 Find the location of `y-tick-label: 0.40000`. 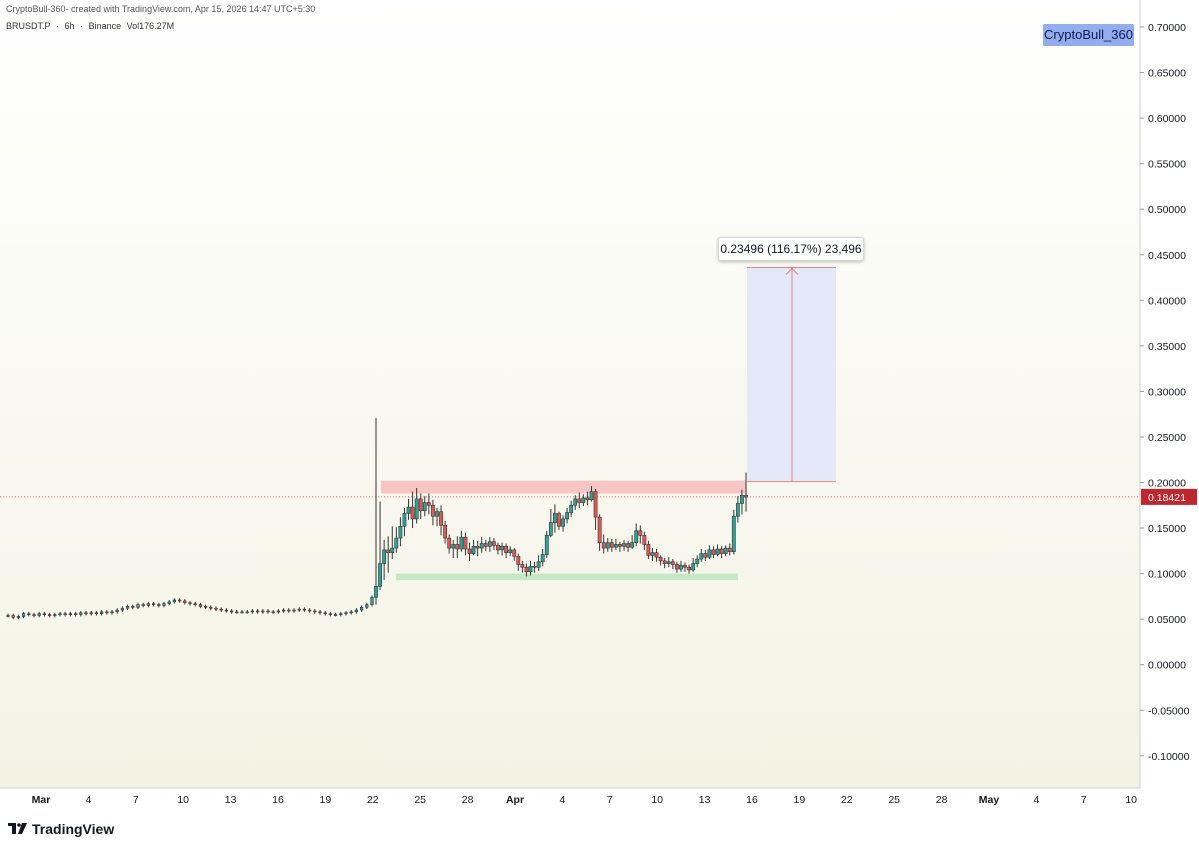

y-tick-label: 0.40000 is located at coordinates (1167, 301).